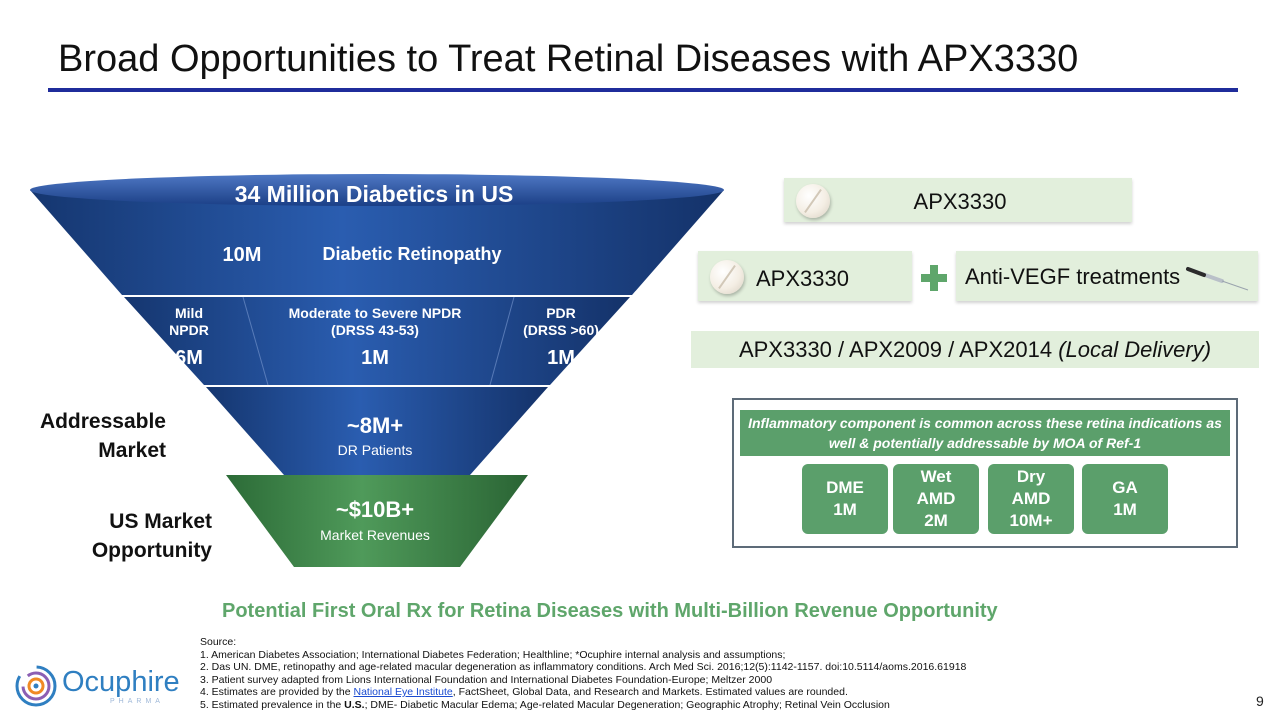 This screenshot has height=720, width=1280. I want to click on addressable-label: DR Patients, so click(375, 450).